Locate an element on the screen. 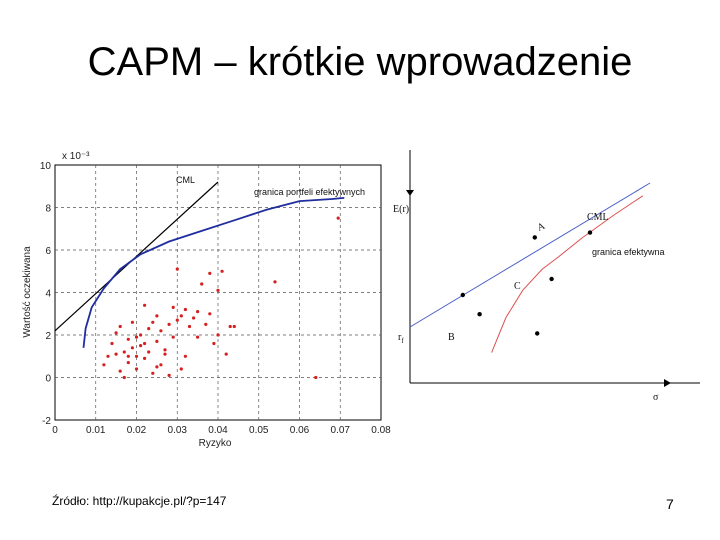 Image resolution: width=720 pixels, height=540 pixels. rf-subscript: f is located at coordinates (402, 341).